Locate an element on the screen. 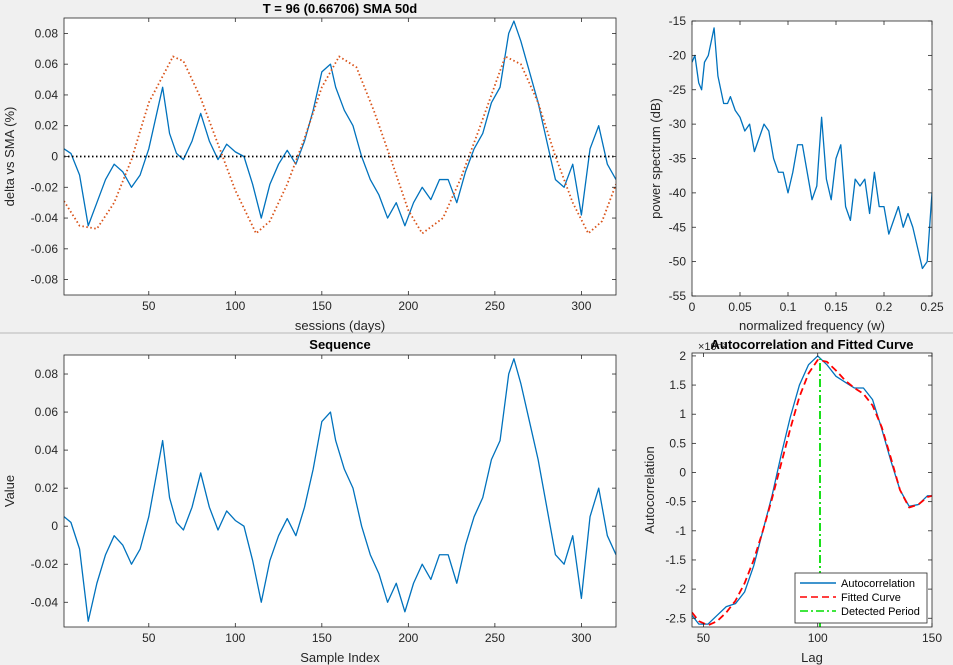  y-tick-label: -1.5 is located at coordinates (675, 560).